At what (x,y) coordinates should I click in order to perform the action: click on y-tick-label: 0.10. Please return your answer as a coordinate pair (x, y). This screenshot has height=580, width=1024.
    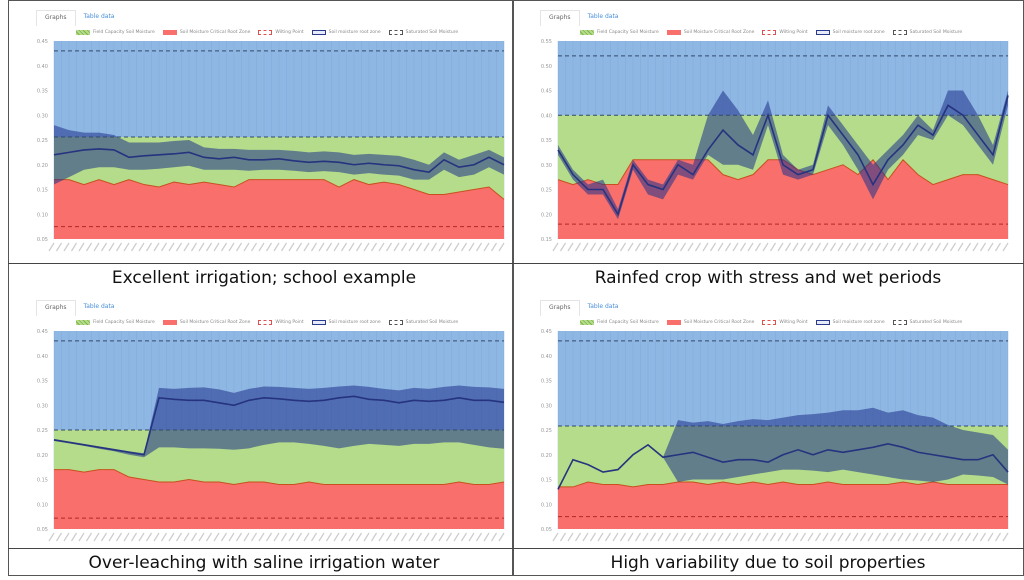
    Looking at the image, I should click on (546, 505).